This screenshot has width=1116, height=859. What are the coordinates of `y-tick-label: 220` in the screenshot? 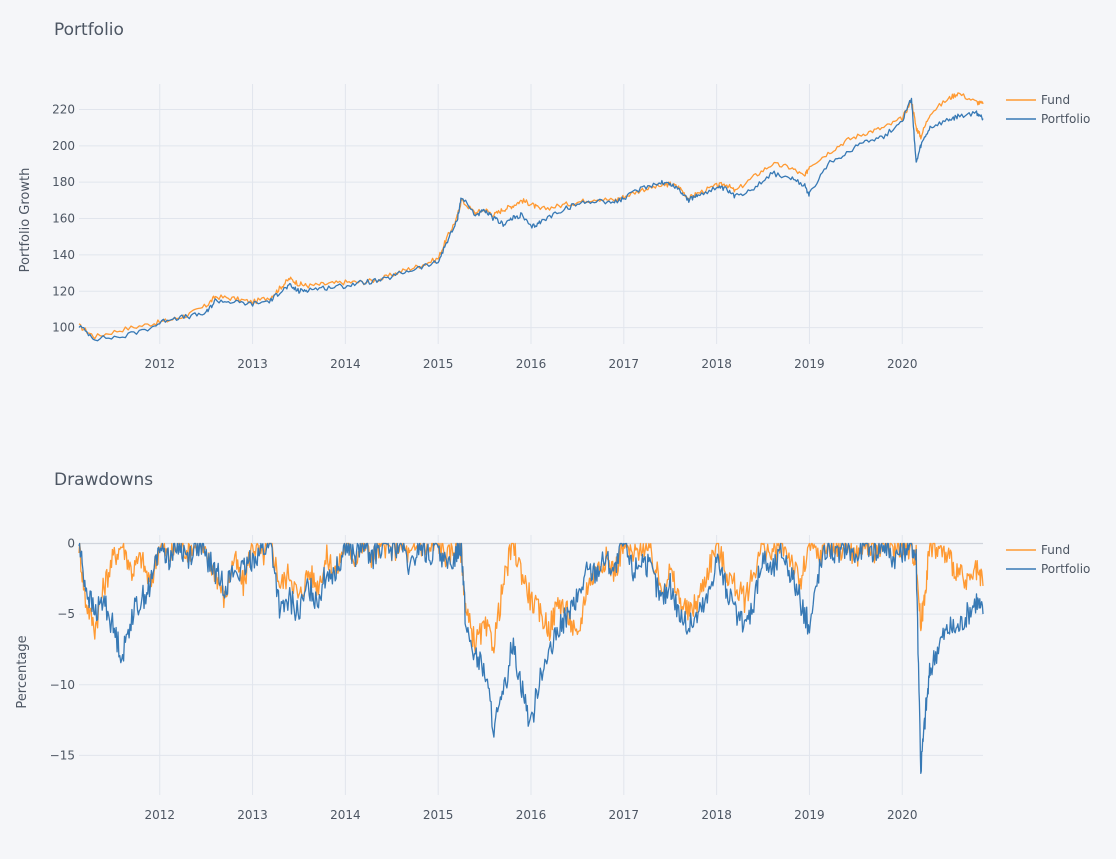 It's located at (63, 109).